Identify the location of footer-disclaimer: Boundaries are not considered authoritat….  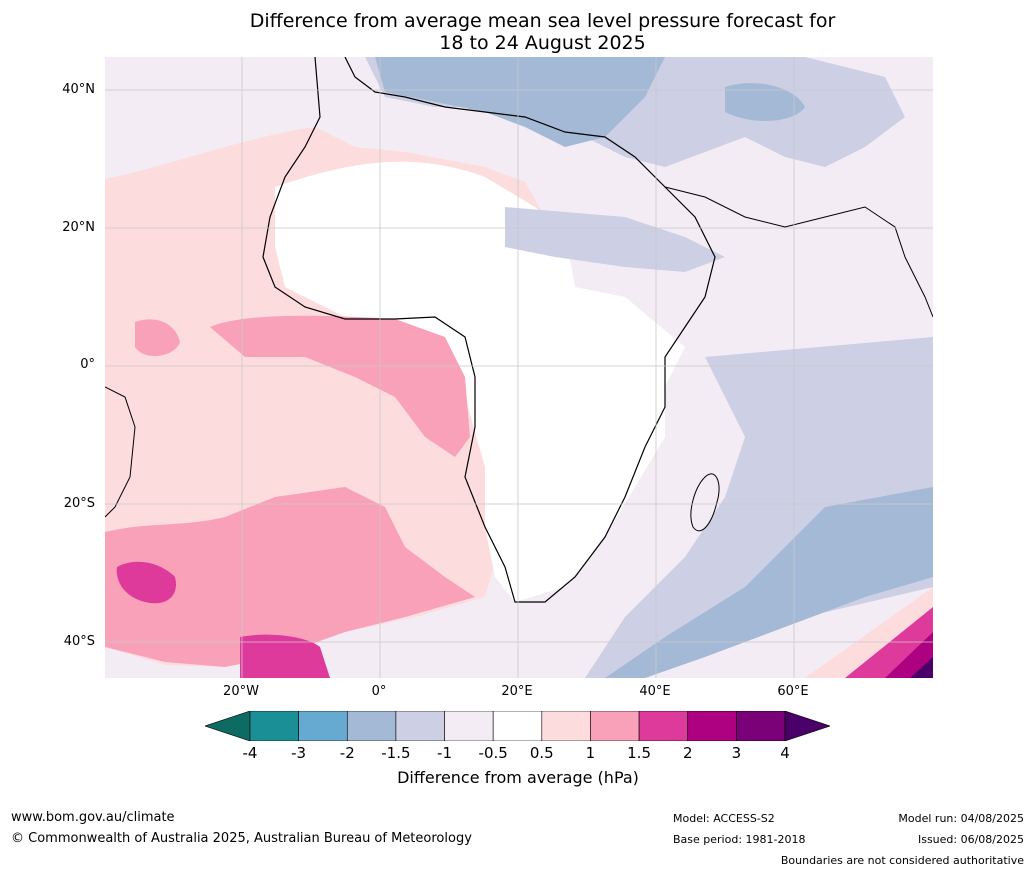
(902, 860).